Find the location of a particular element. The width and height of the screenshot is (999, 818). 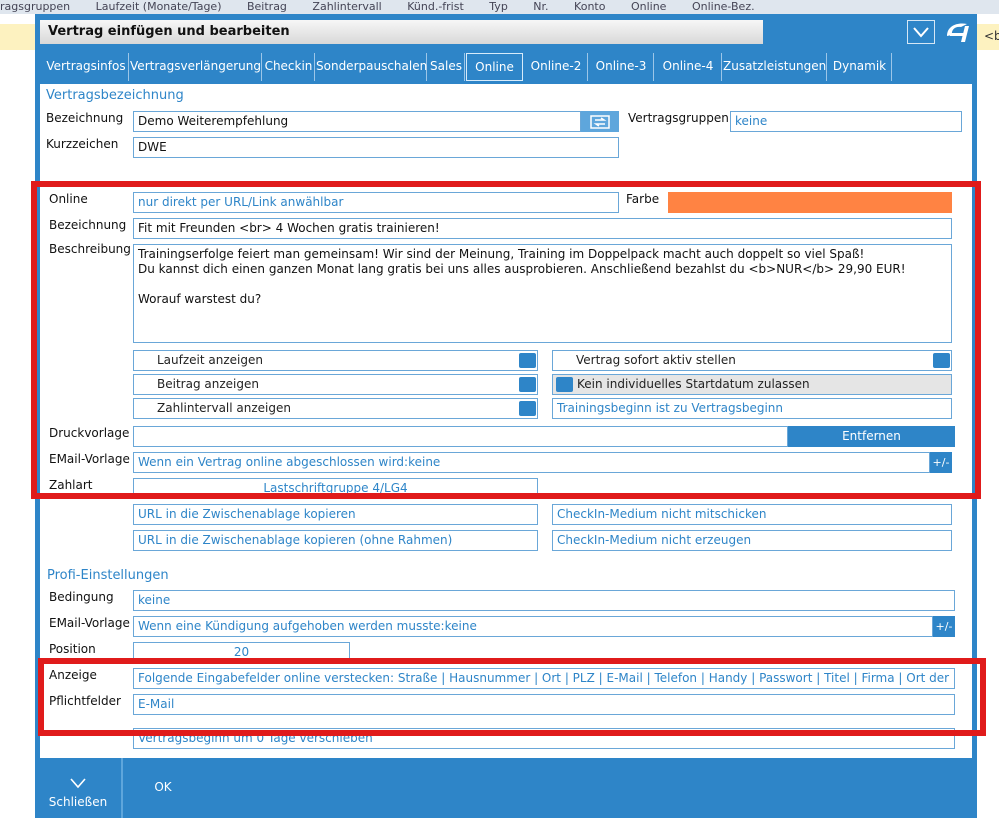

swap-icon is located at coordinates (600, 122).